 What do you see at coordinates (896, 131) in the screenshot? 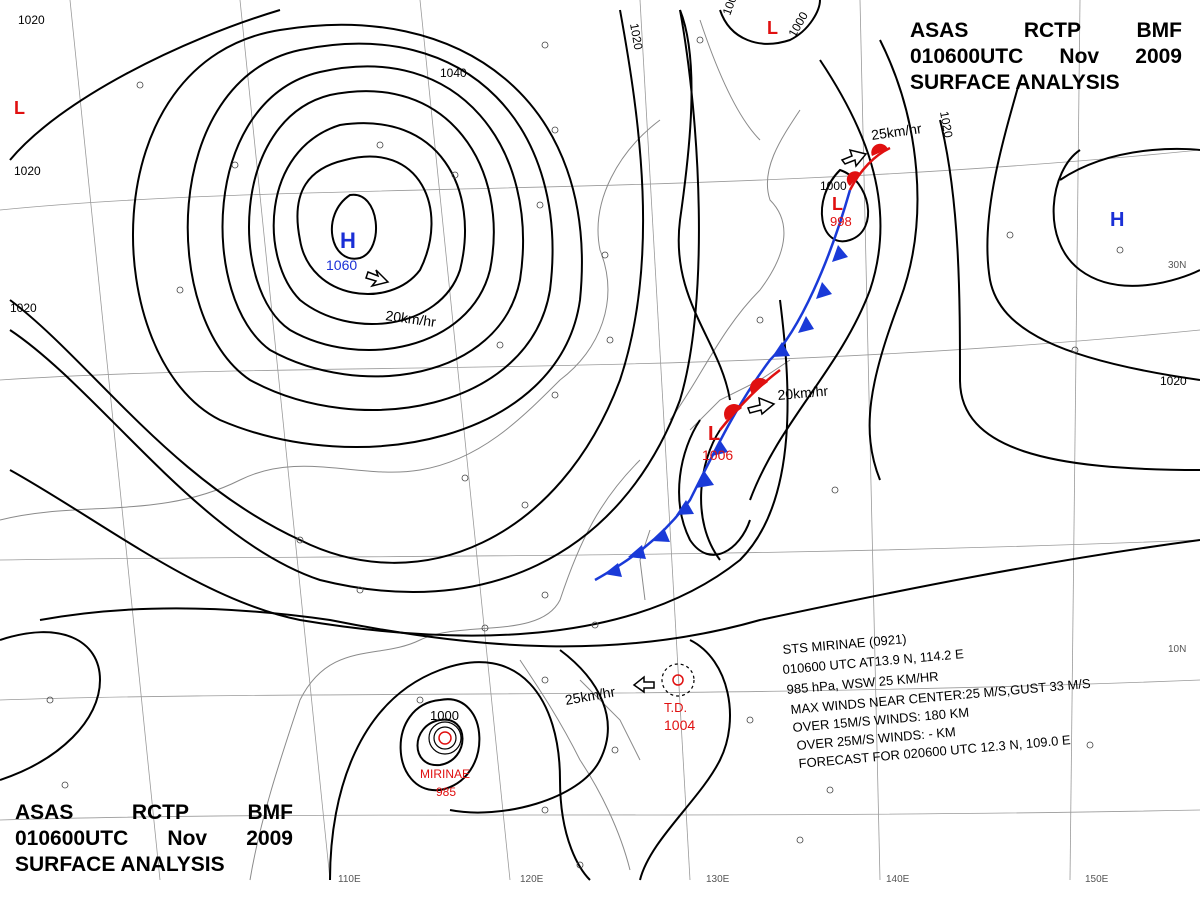
I see `low-ne-motion-label: 25km/hr` at bounding box center [896, 131].